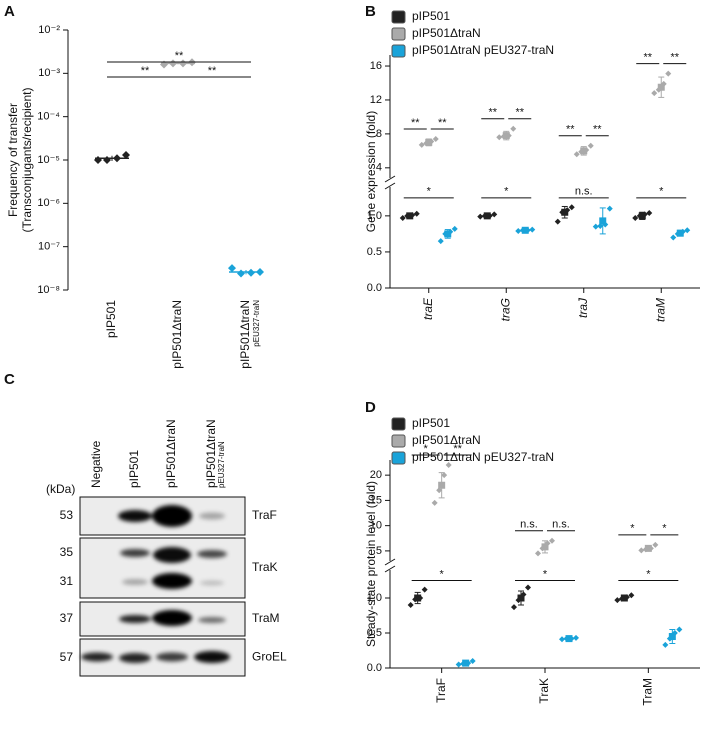  What do you see at coordinates (67, 515) in the screenshot?
I see `mw-marker: 53` at bounding box center [67, 515].